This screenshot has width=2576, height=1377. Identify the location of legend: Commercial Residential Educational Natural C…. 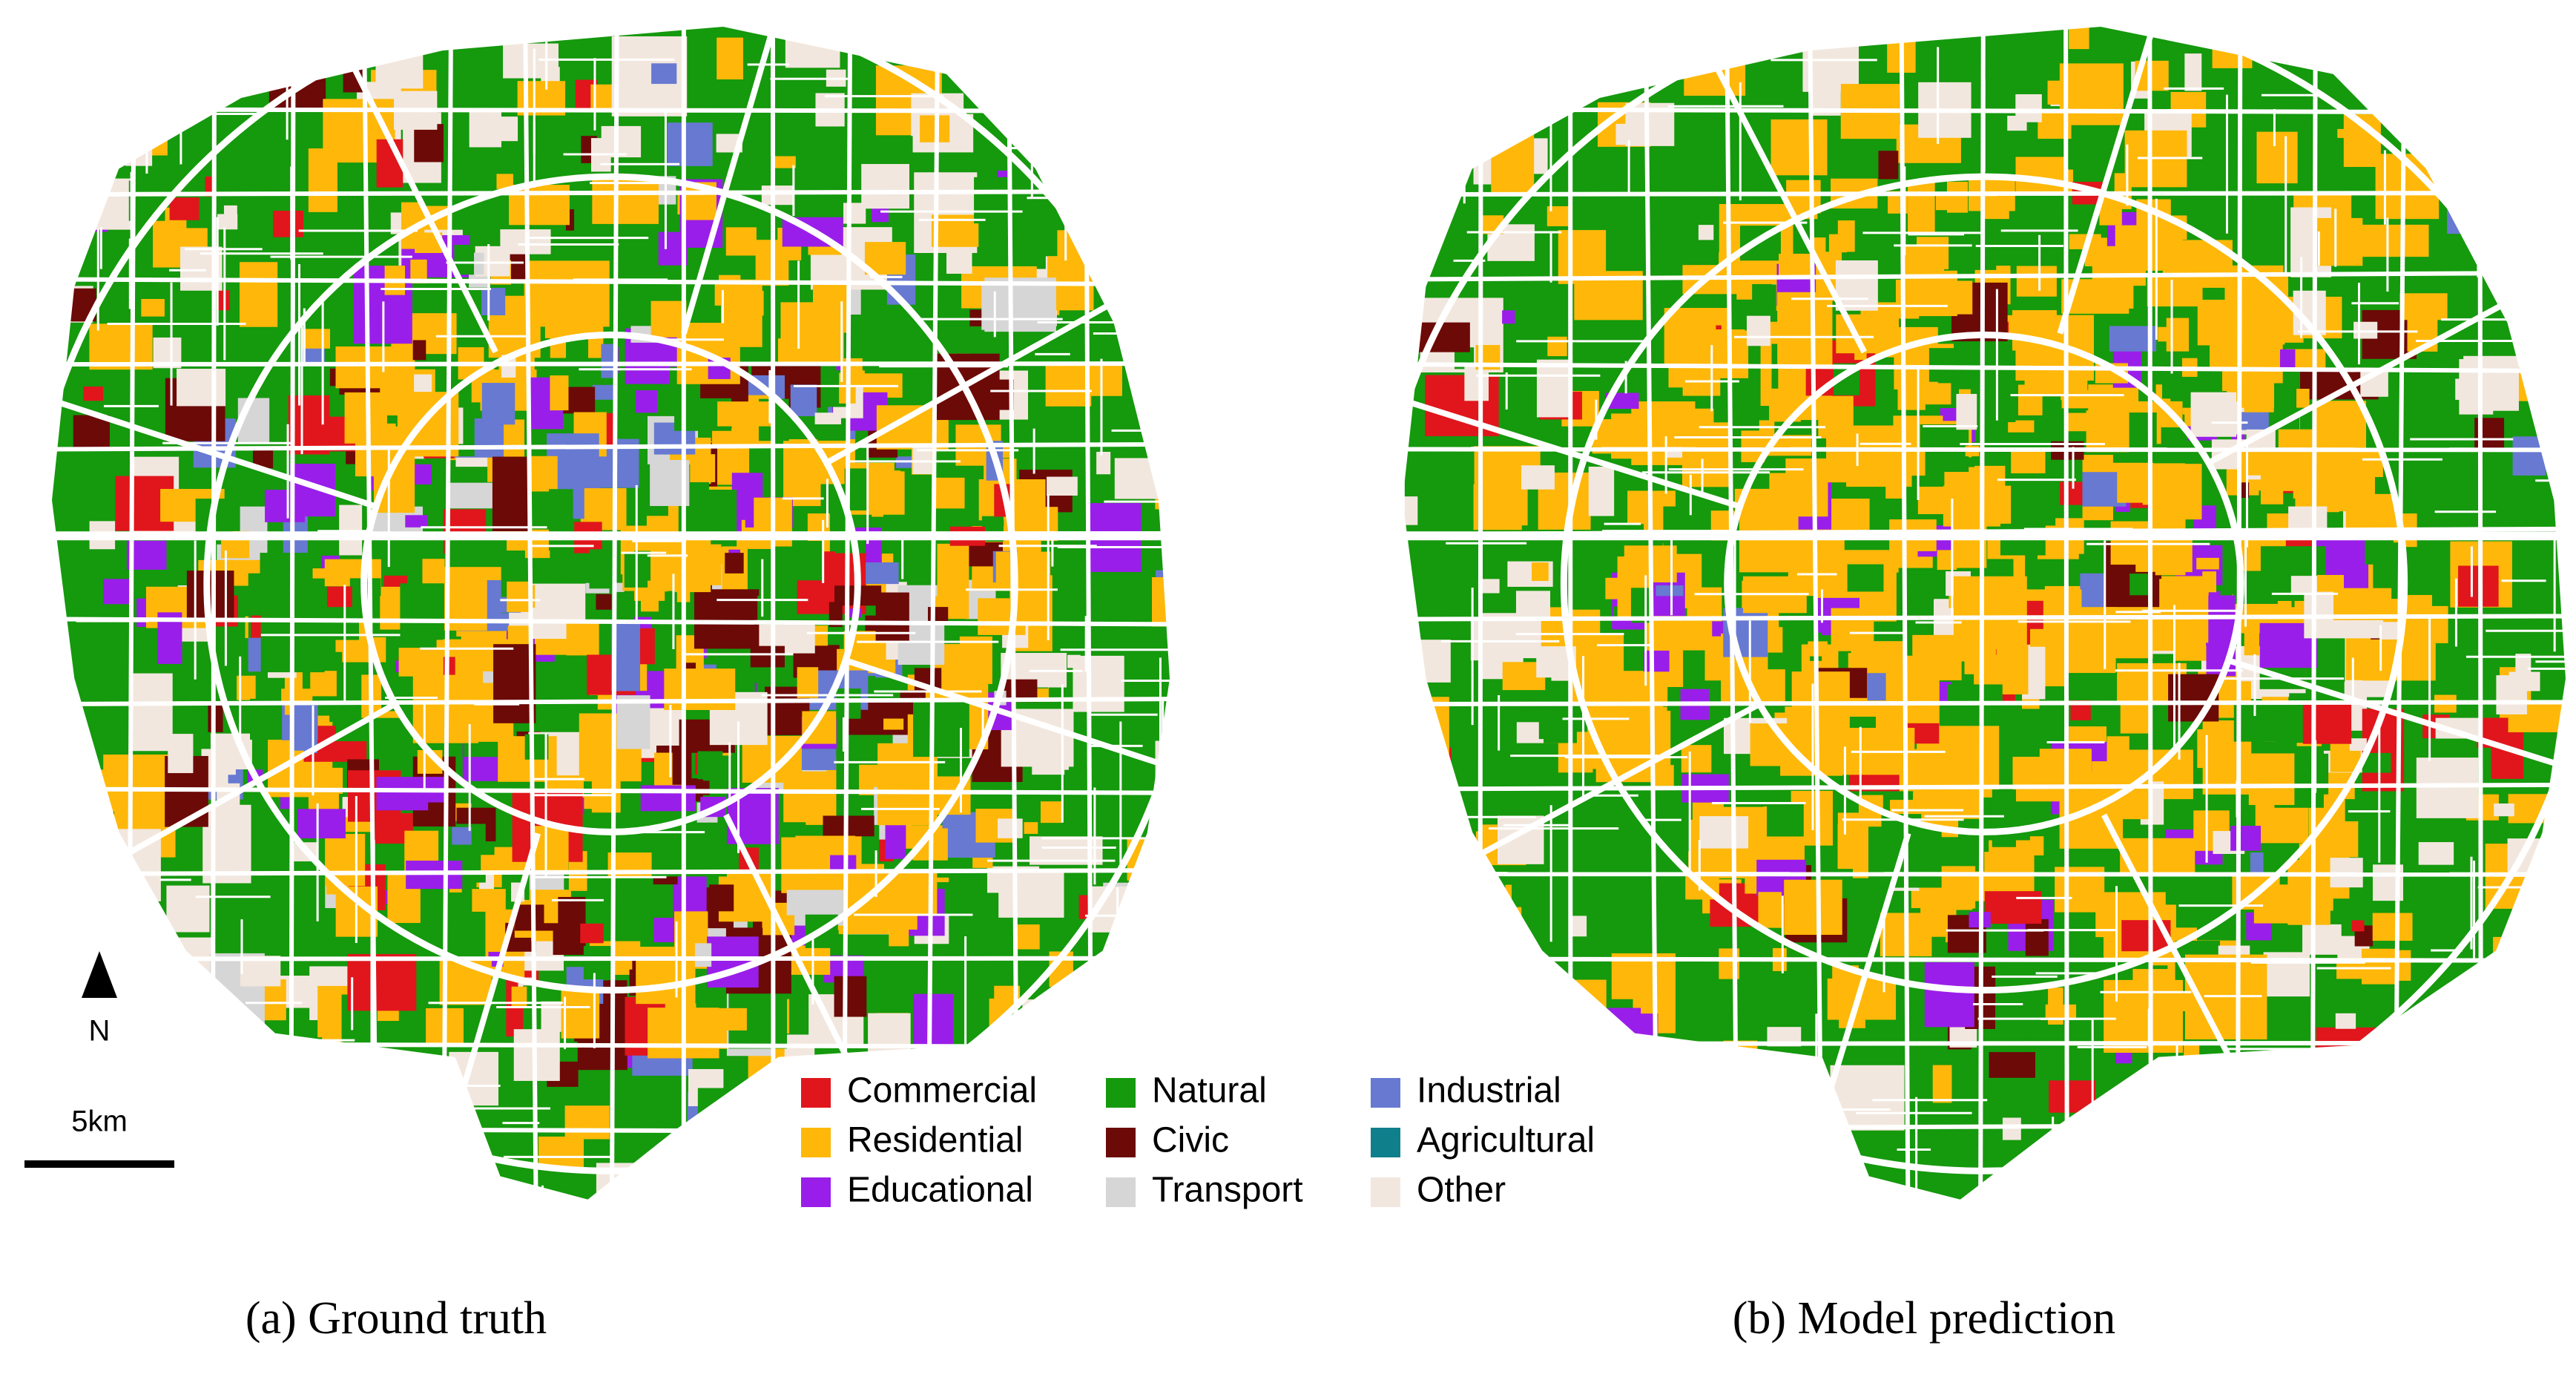
(1213, 1141).